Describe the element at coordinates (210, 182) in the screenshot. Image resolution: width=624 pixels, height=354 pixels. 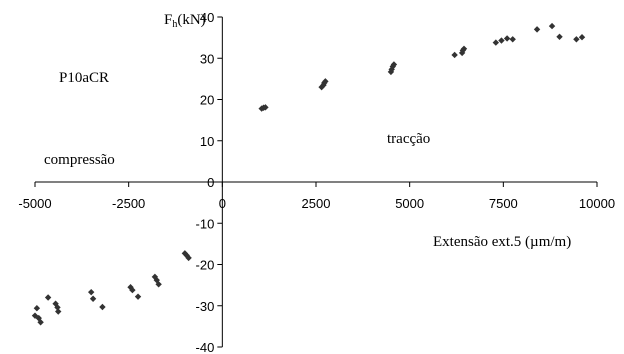
I see `y-tick-label: 0` at that location.